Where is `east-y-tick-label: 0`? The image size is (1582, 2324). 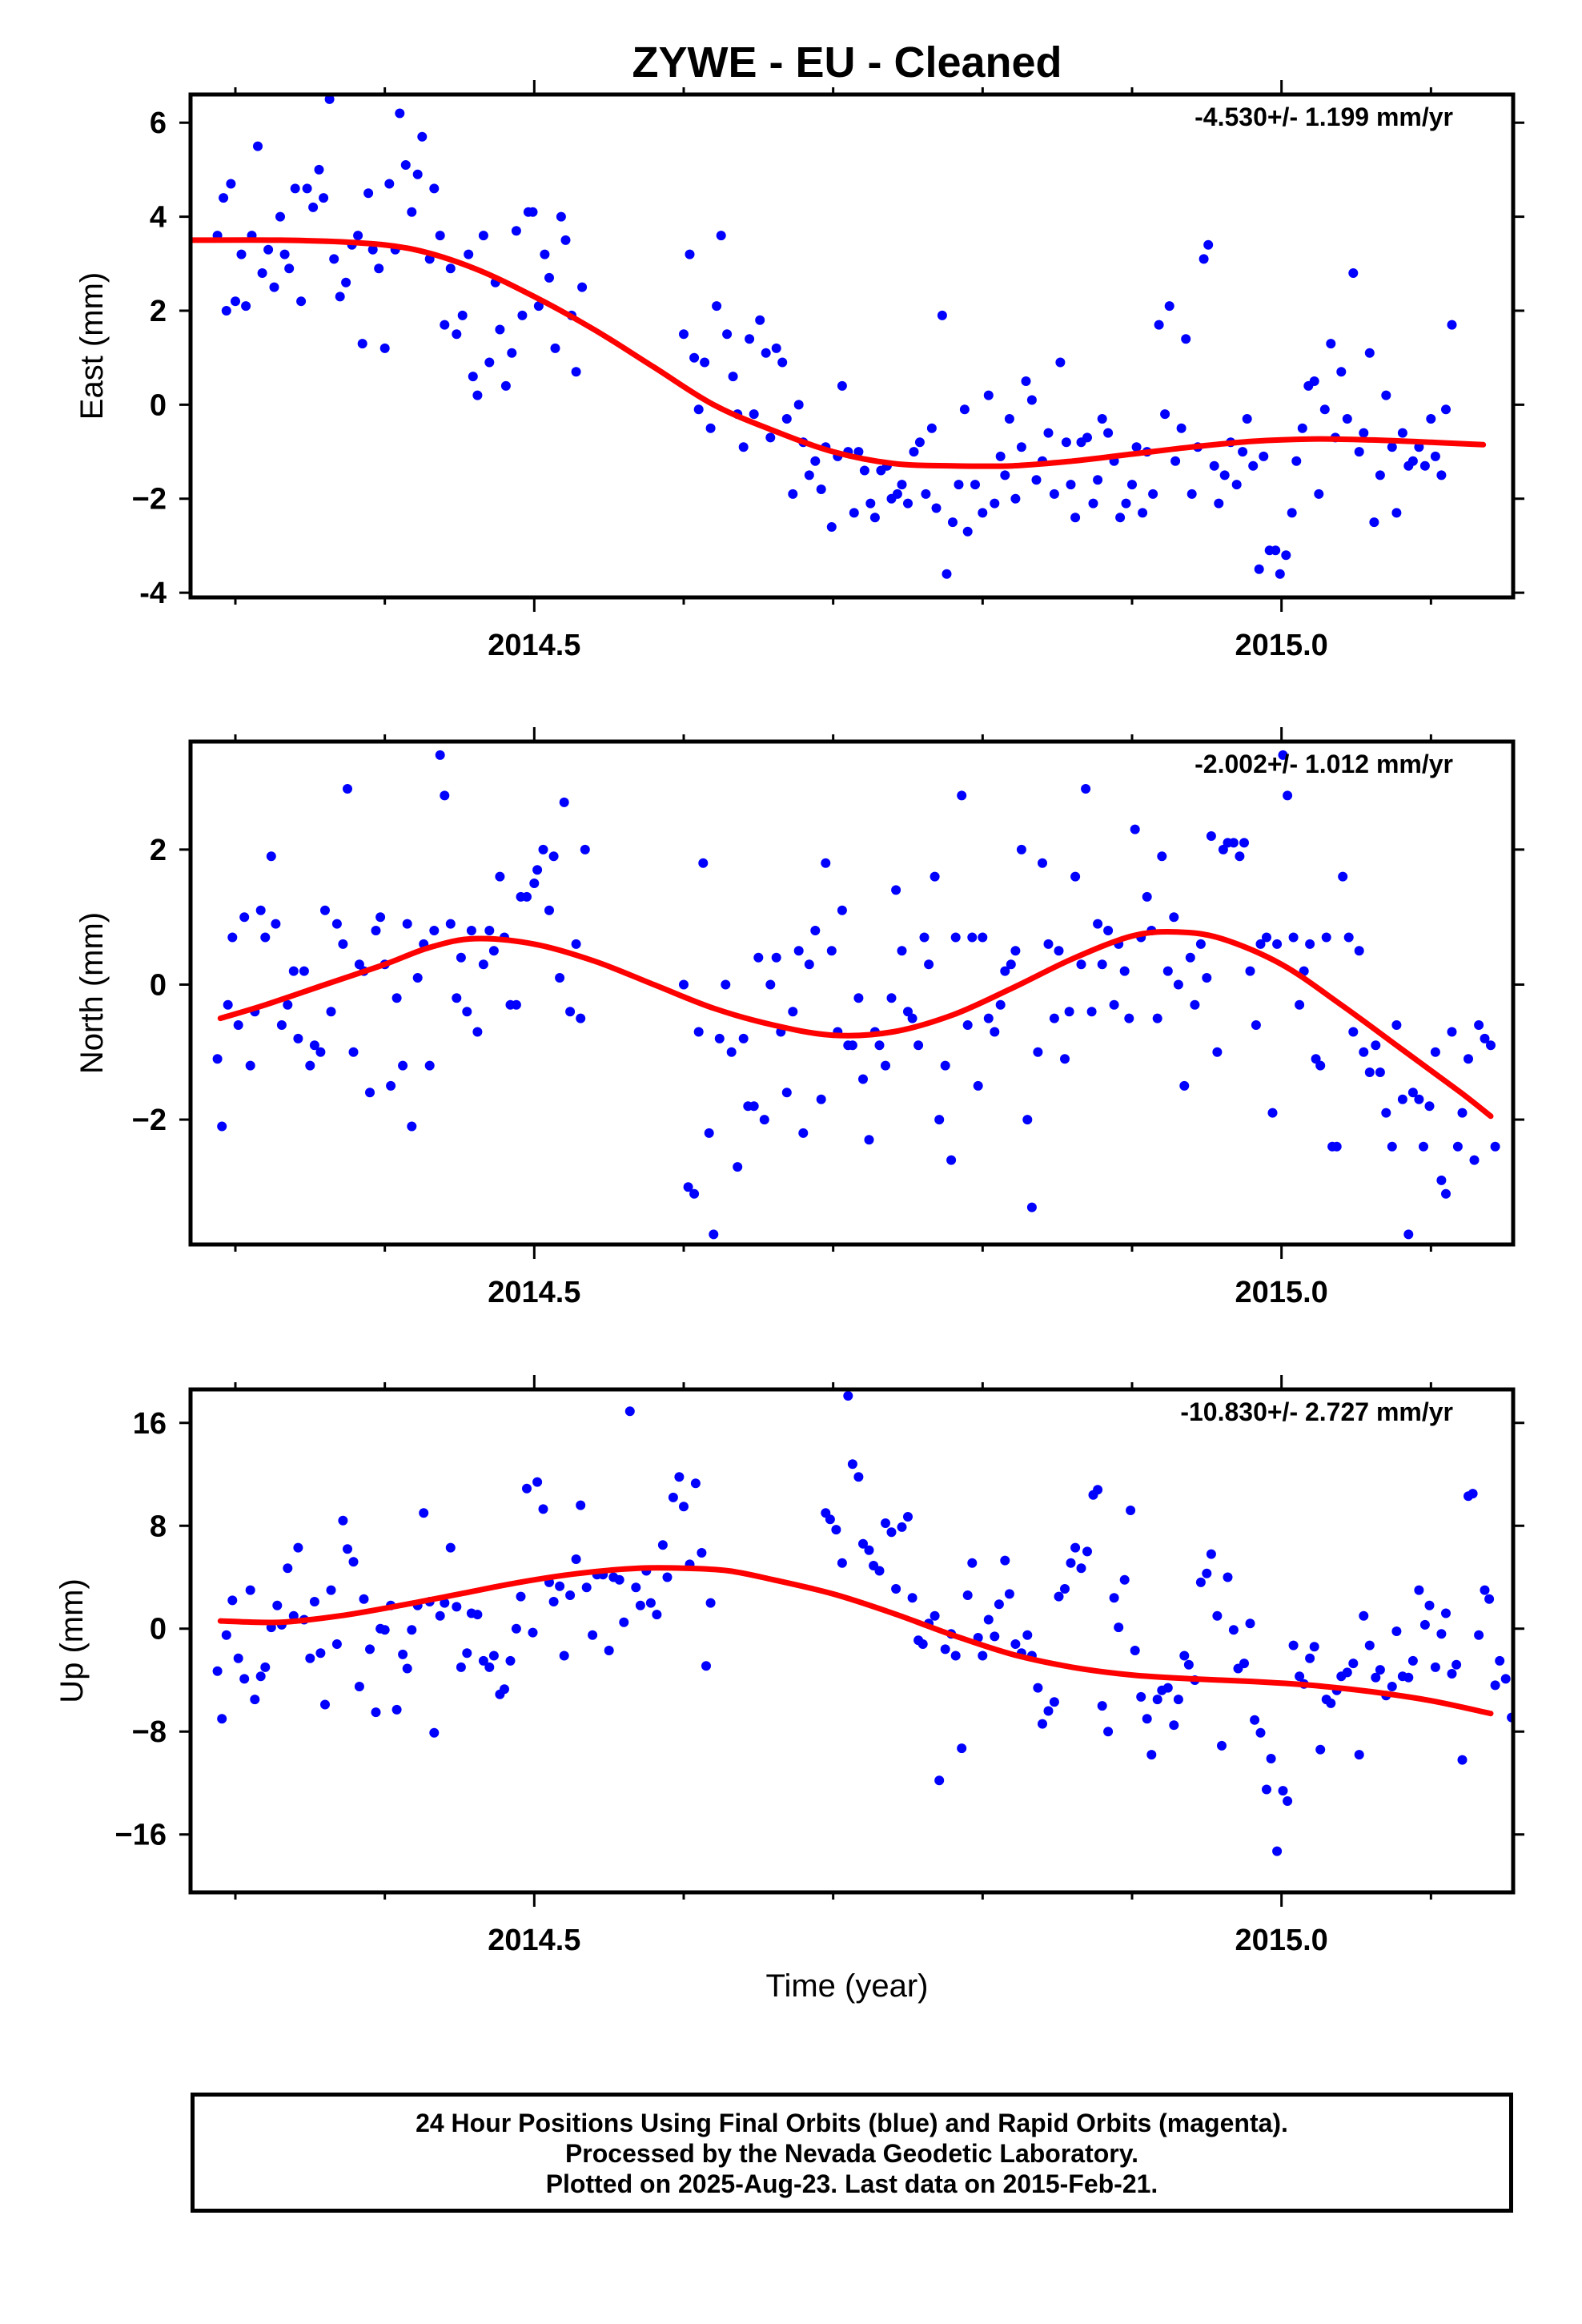 east-y-tick-label: 0 is located at coordinates (158, 405).